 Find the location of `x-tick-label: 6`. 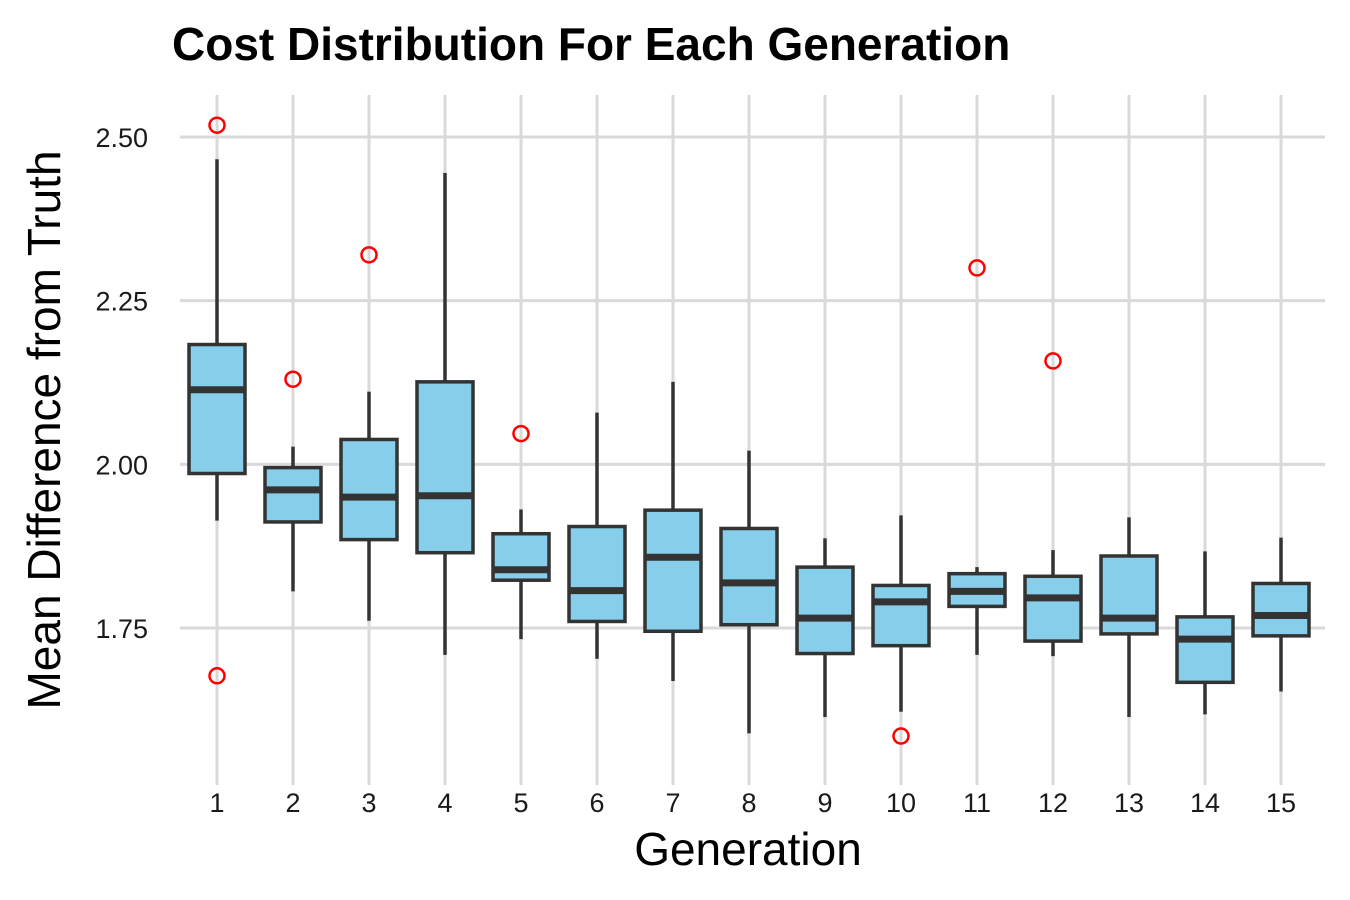

x-tick-label: 6 is located at coordinates (596, 803).